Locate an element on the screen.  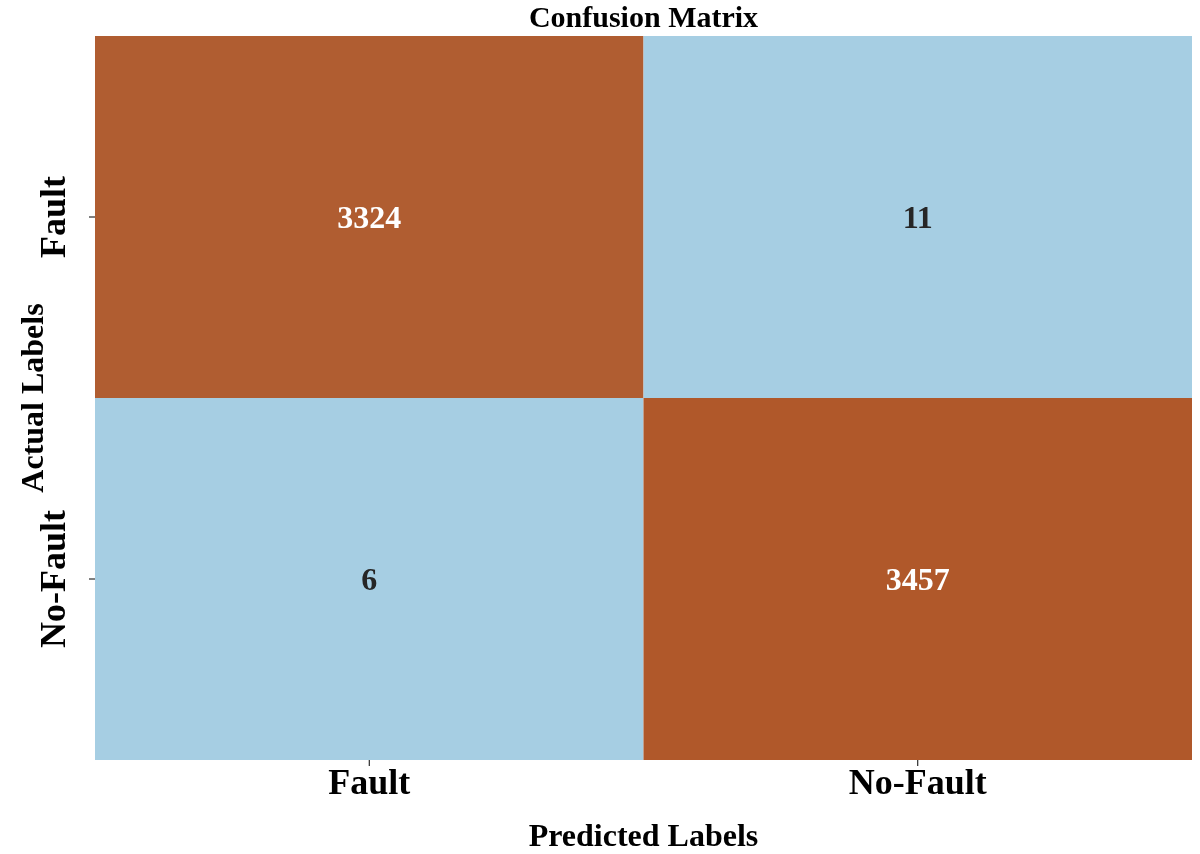
y-axis-title: Actual Labels is located at coordinates (32, 398).